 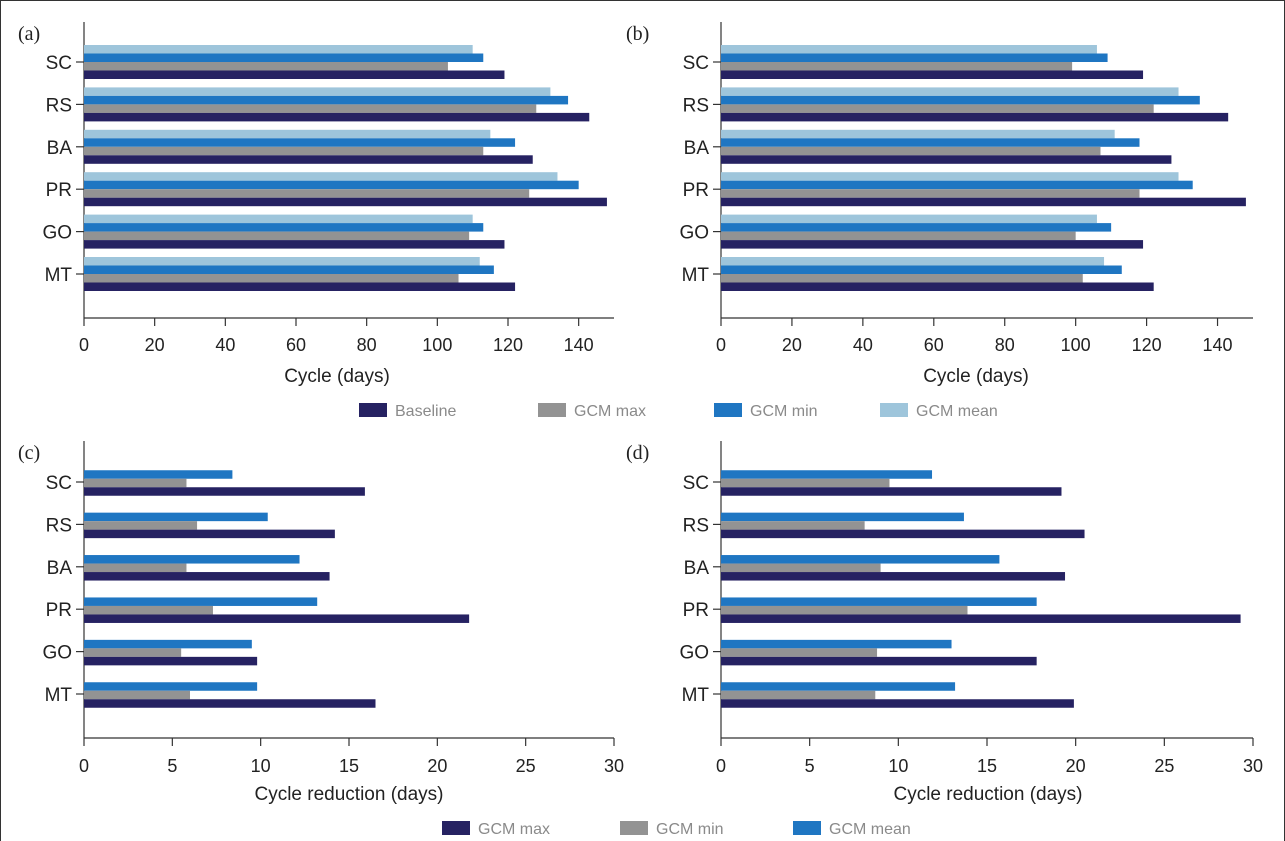 What do you see at coordinates (793, 525) in the screenshot?
I see `bar-rs-gcm-min` at bounding box center [793, 525].